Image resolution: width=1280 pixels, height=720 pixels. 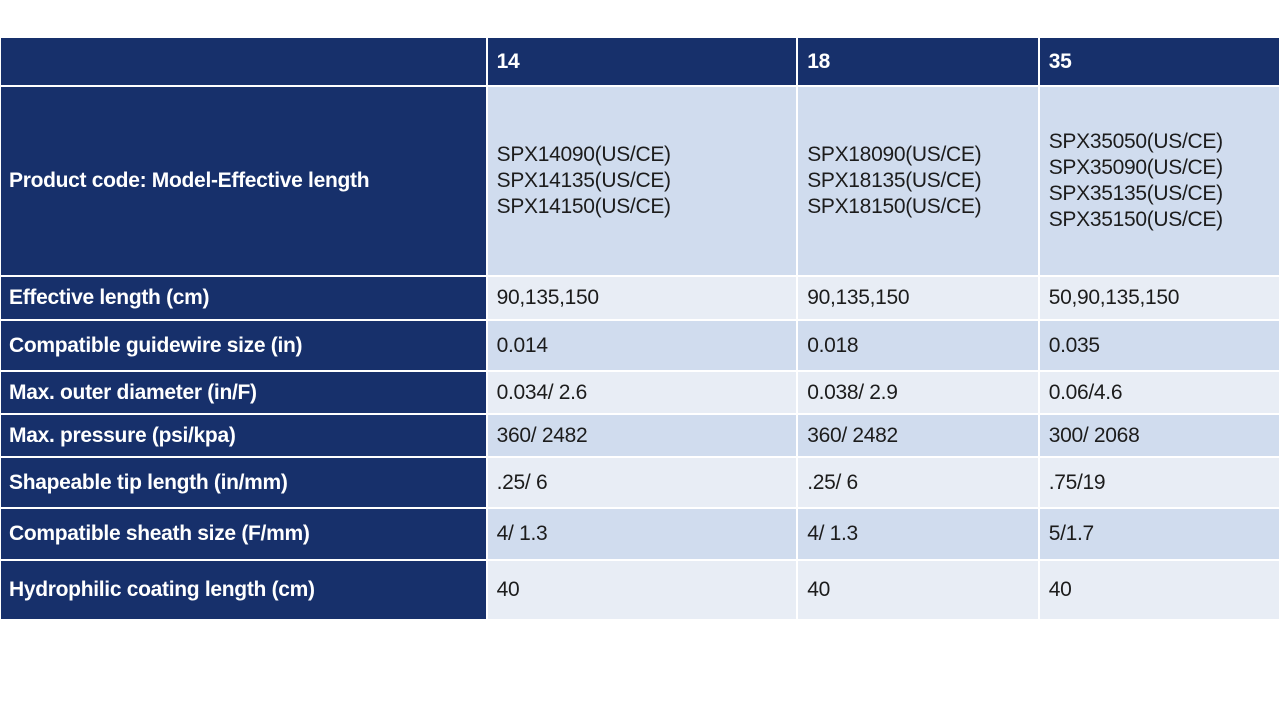 I want to click on table-row-coating-length: Hydrophilic coating length (cm) 40 40 40, so click(x=640, y=589).